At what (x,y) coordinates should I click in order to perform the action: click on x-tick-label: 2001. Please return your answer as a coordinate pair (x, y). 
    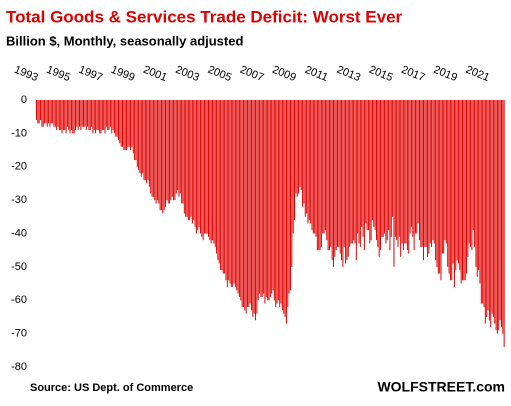
    Looking at the image, I should click on (154, 74).